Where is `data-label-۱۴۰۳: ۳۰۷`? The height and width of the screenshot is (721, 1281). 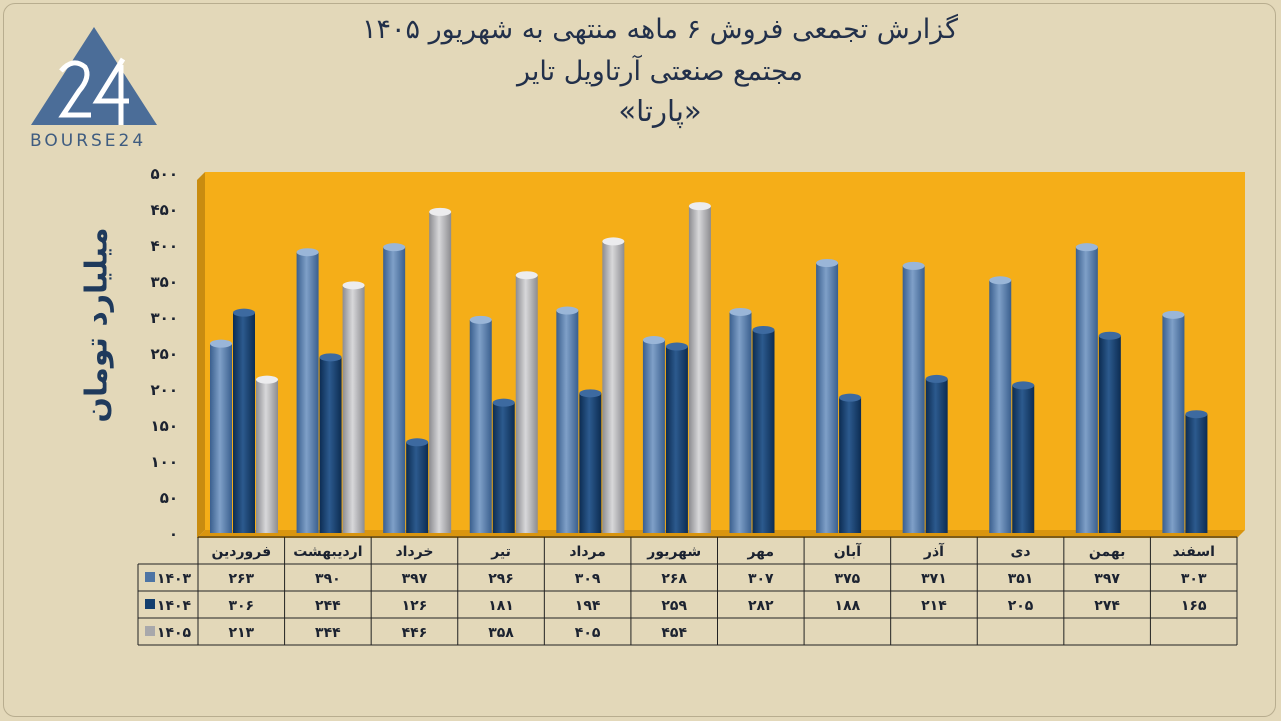 data-label-۱۴۰۳: ۳۰۷ is located at coordinates (761, 579).